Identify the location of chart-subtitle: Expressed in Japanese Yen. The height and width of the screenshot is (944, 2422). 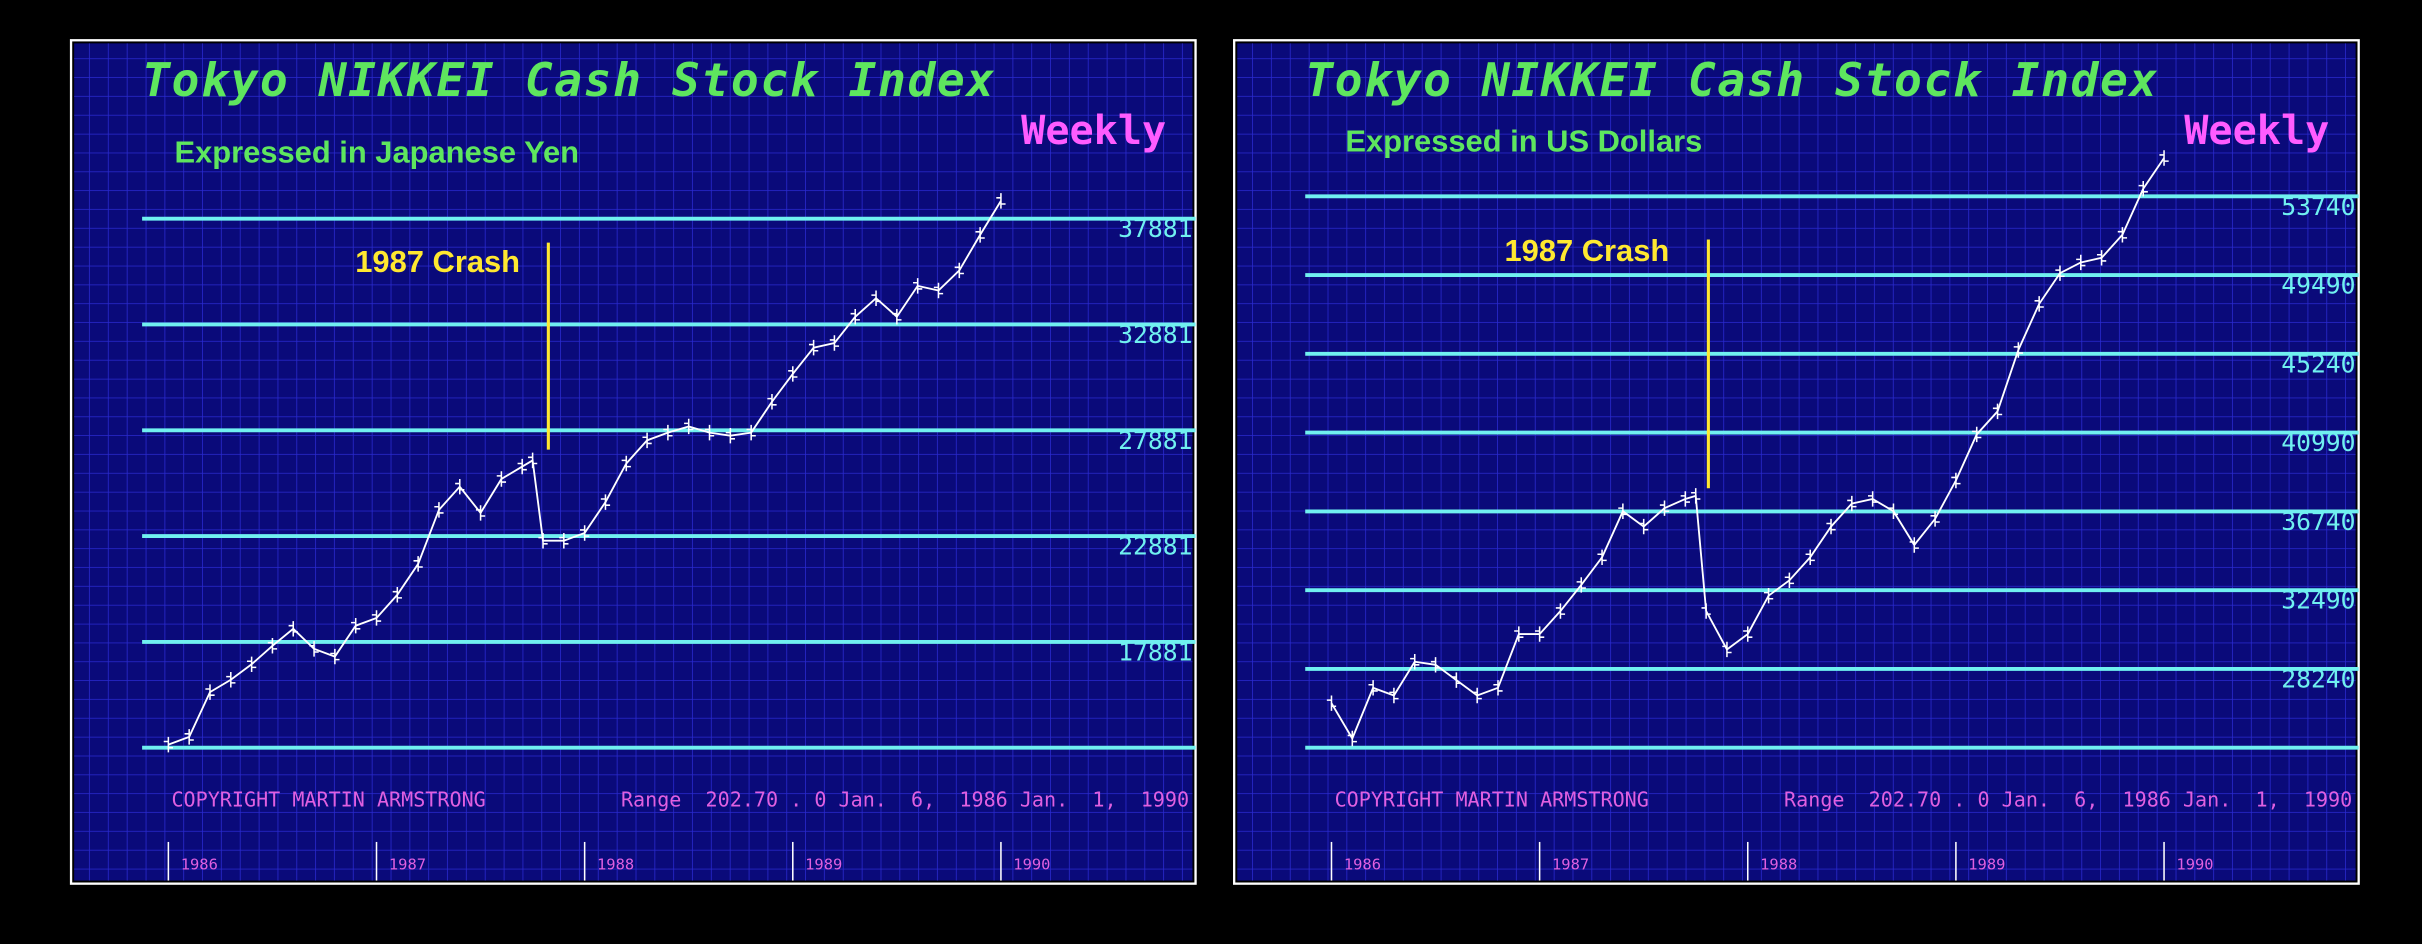
(377, 151).